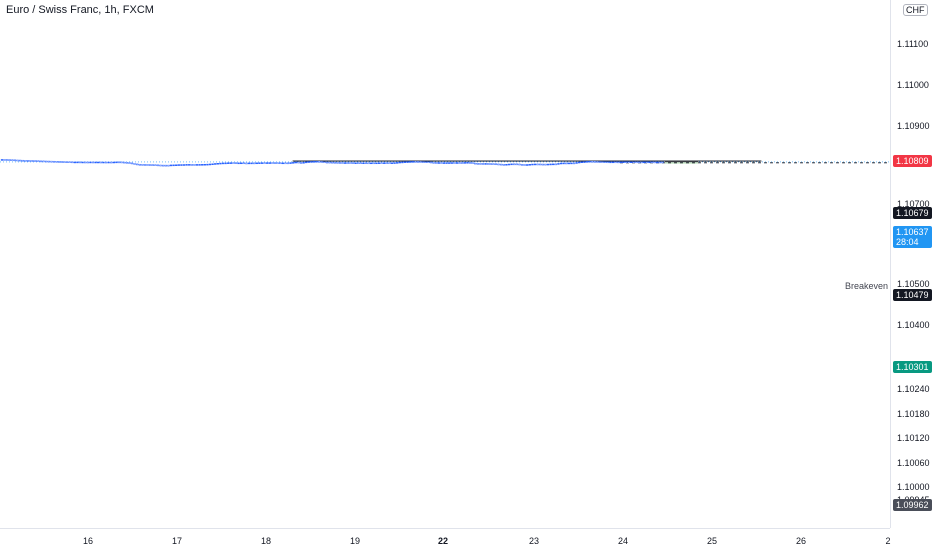 The image size is (932, 551). What do you see at coordinates (623, 541) in the screenshot?
I see `time-tick-label: 24` at bounding box center [623, 541].